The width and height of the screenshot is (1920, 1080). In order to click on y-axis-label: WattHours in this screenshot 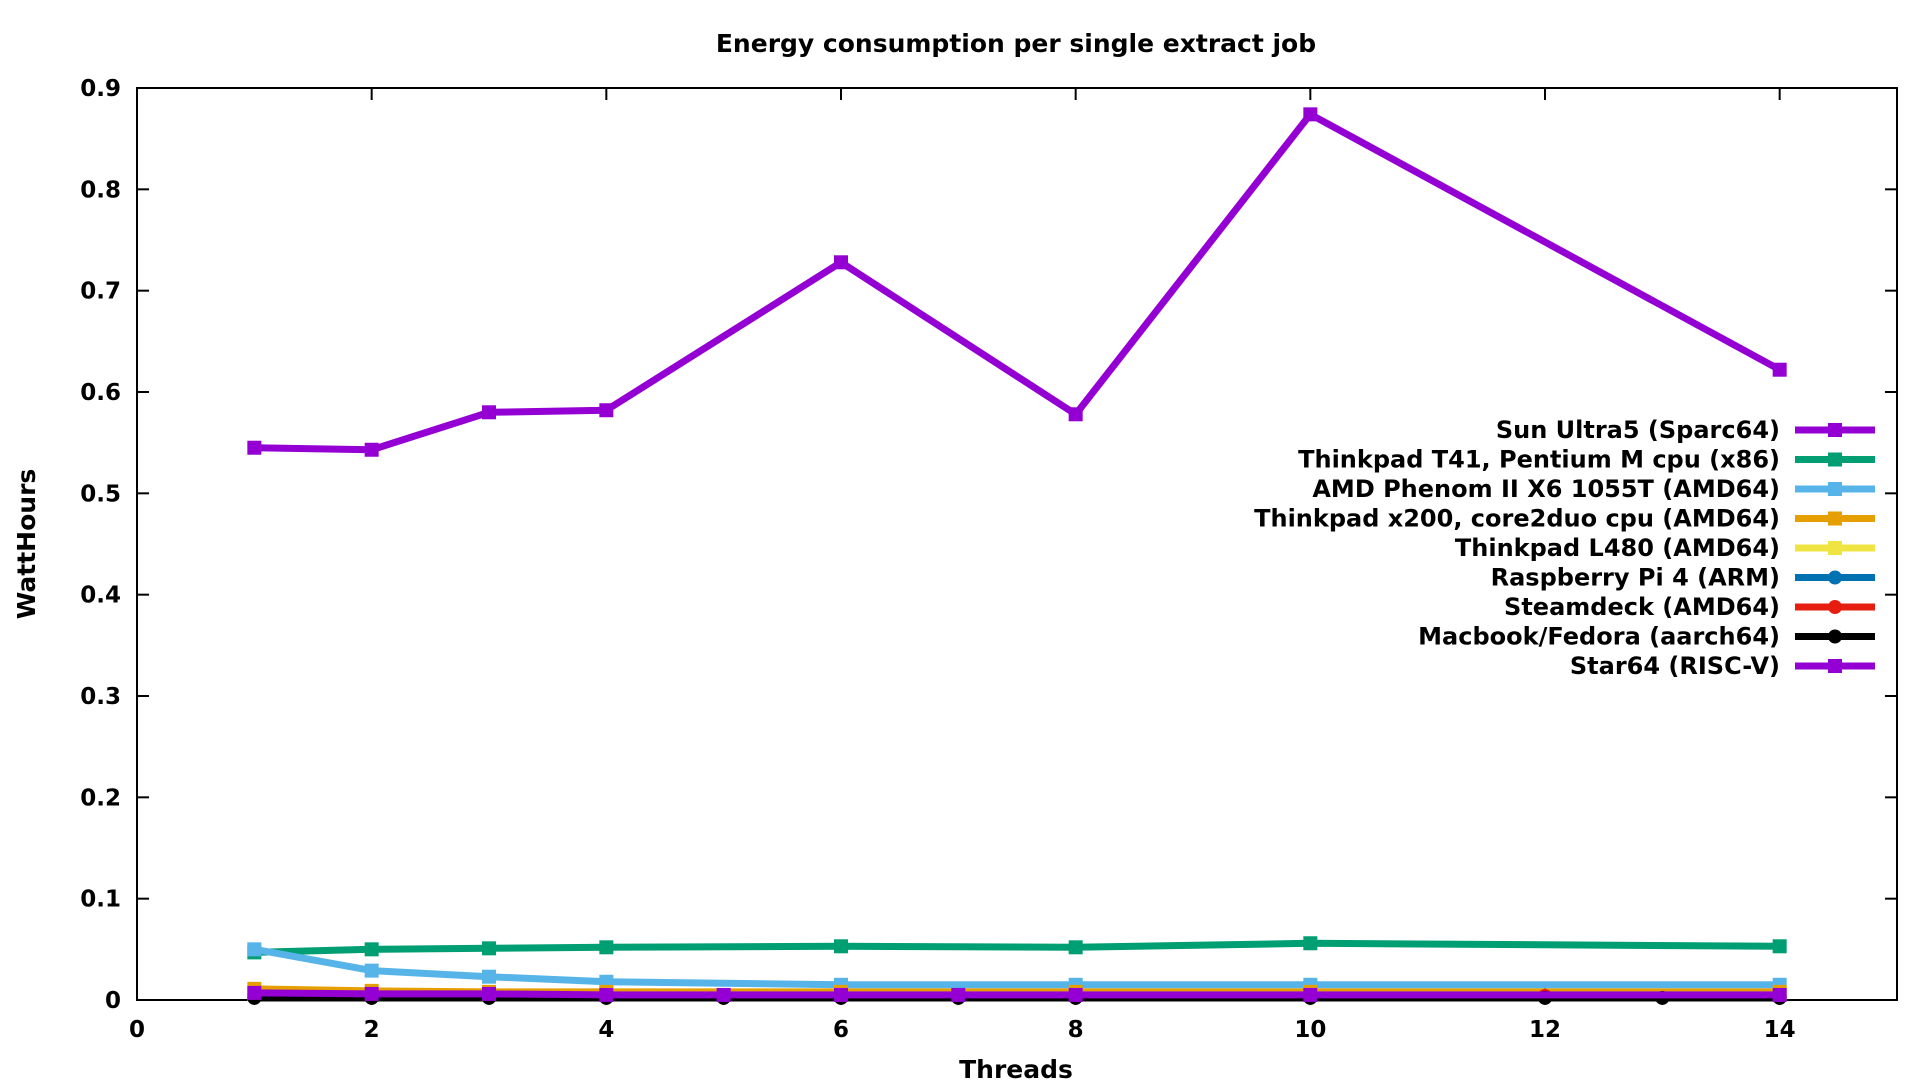, I will do `click(26, 544)`.